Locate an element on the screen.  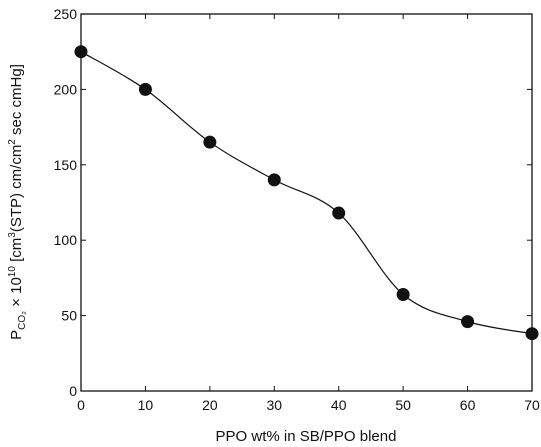
y-axis-title-main: P is located at coordinates (16, 335).